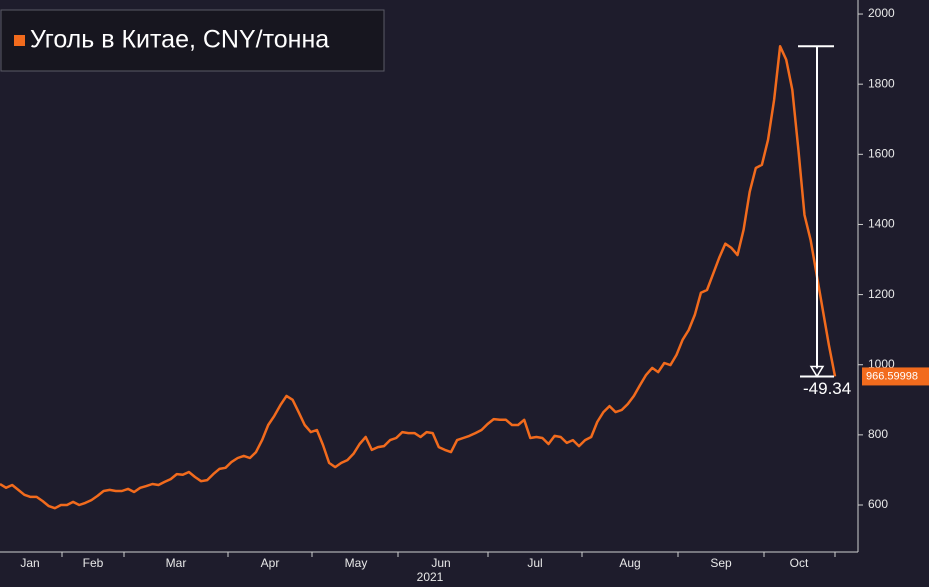 The width and height of the screenshot is (929, 587). I want to click on legend-label: Уголь в Китае, CNY/тонна, so click(179, 40).